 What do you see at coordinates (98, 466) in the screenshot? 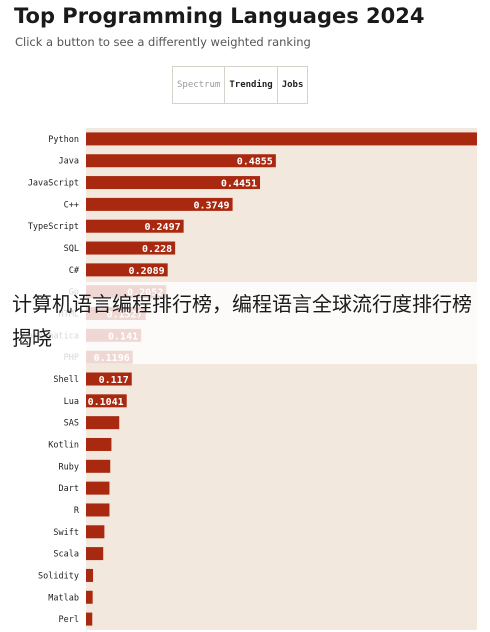
I see `bar-ruby` at bounding box center [98, 466].